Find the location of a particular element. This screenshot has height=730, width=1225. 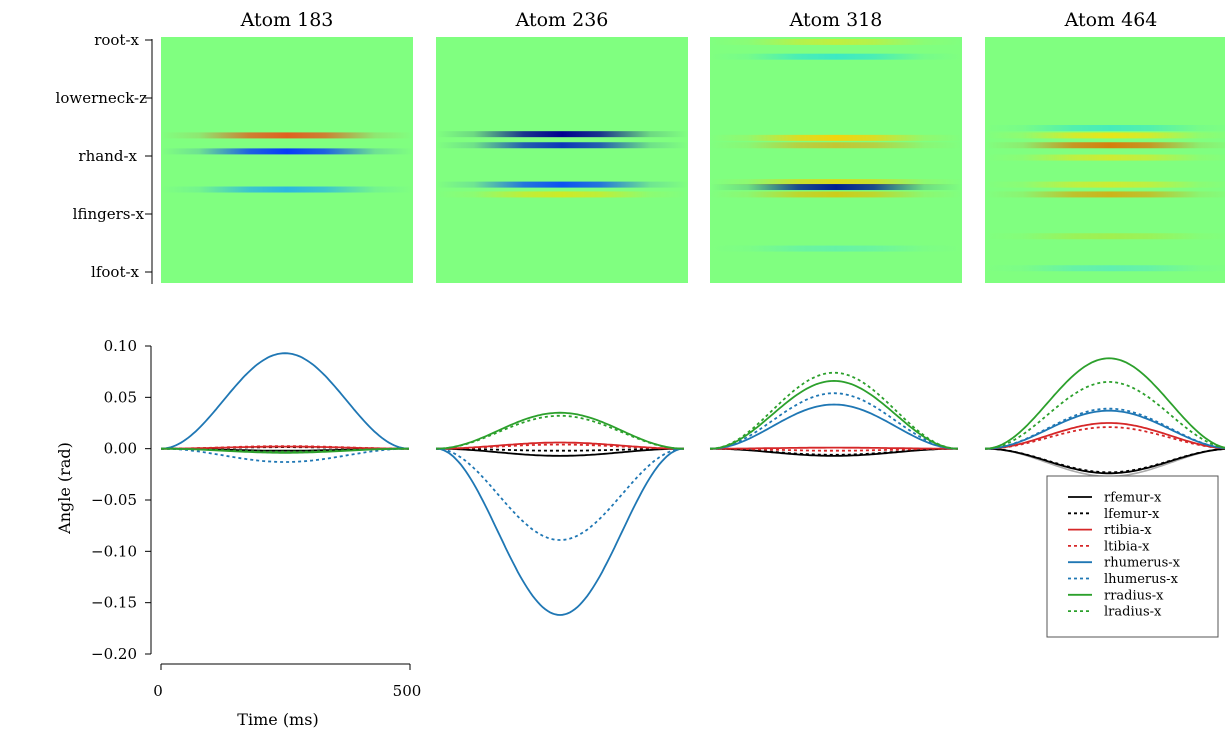

heatmap-y-tick-label: rhand-x is located at coordinates (107, 156).